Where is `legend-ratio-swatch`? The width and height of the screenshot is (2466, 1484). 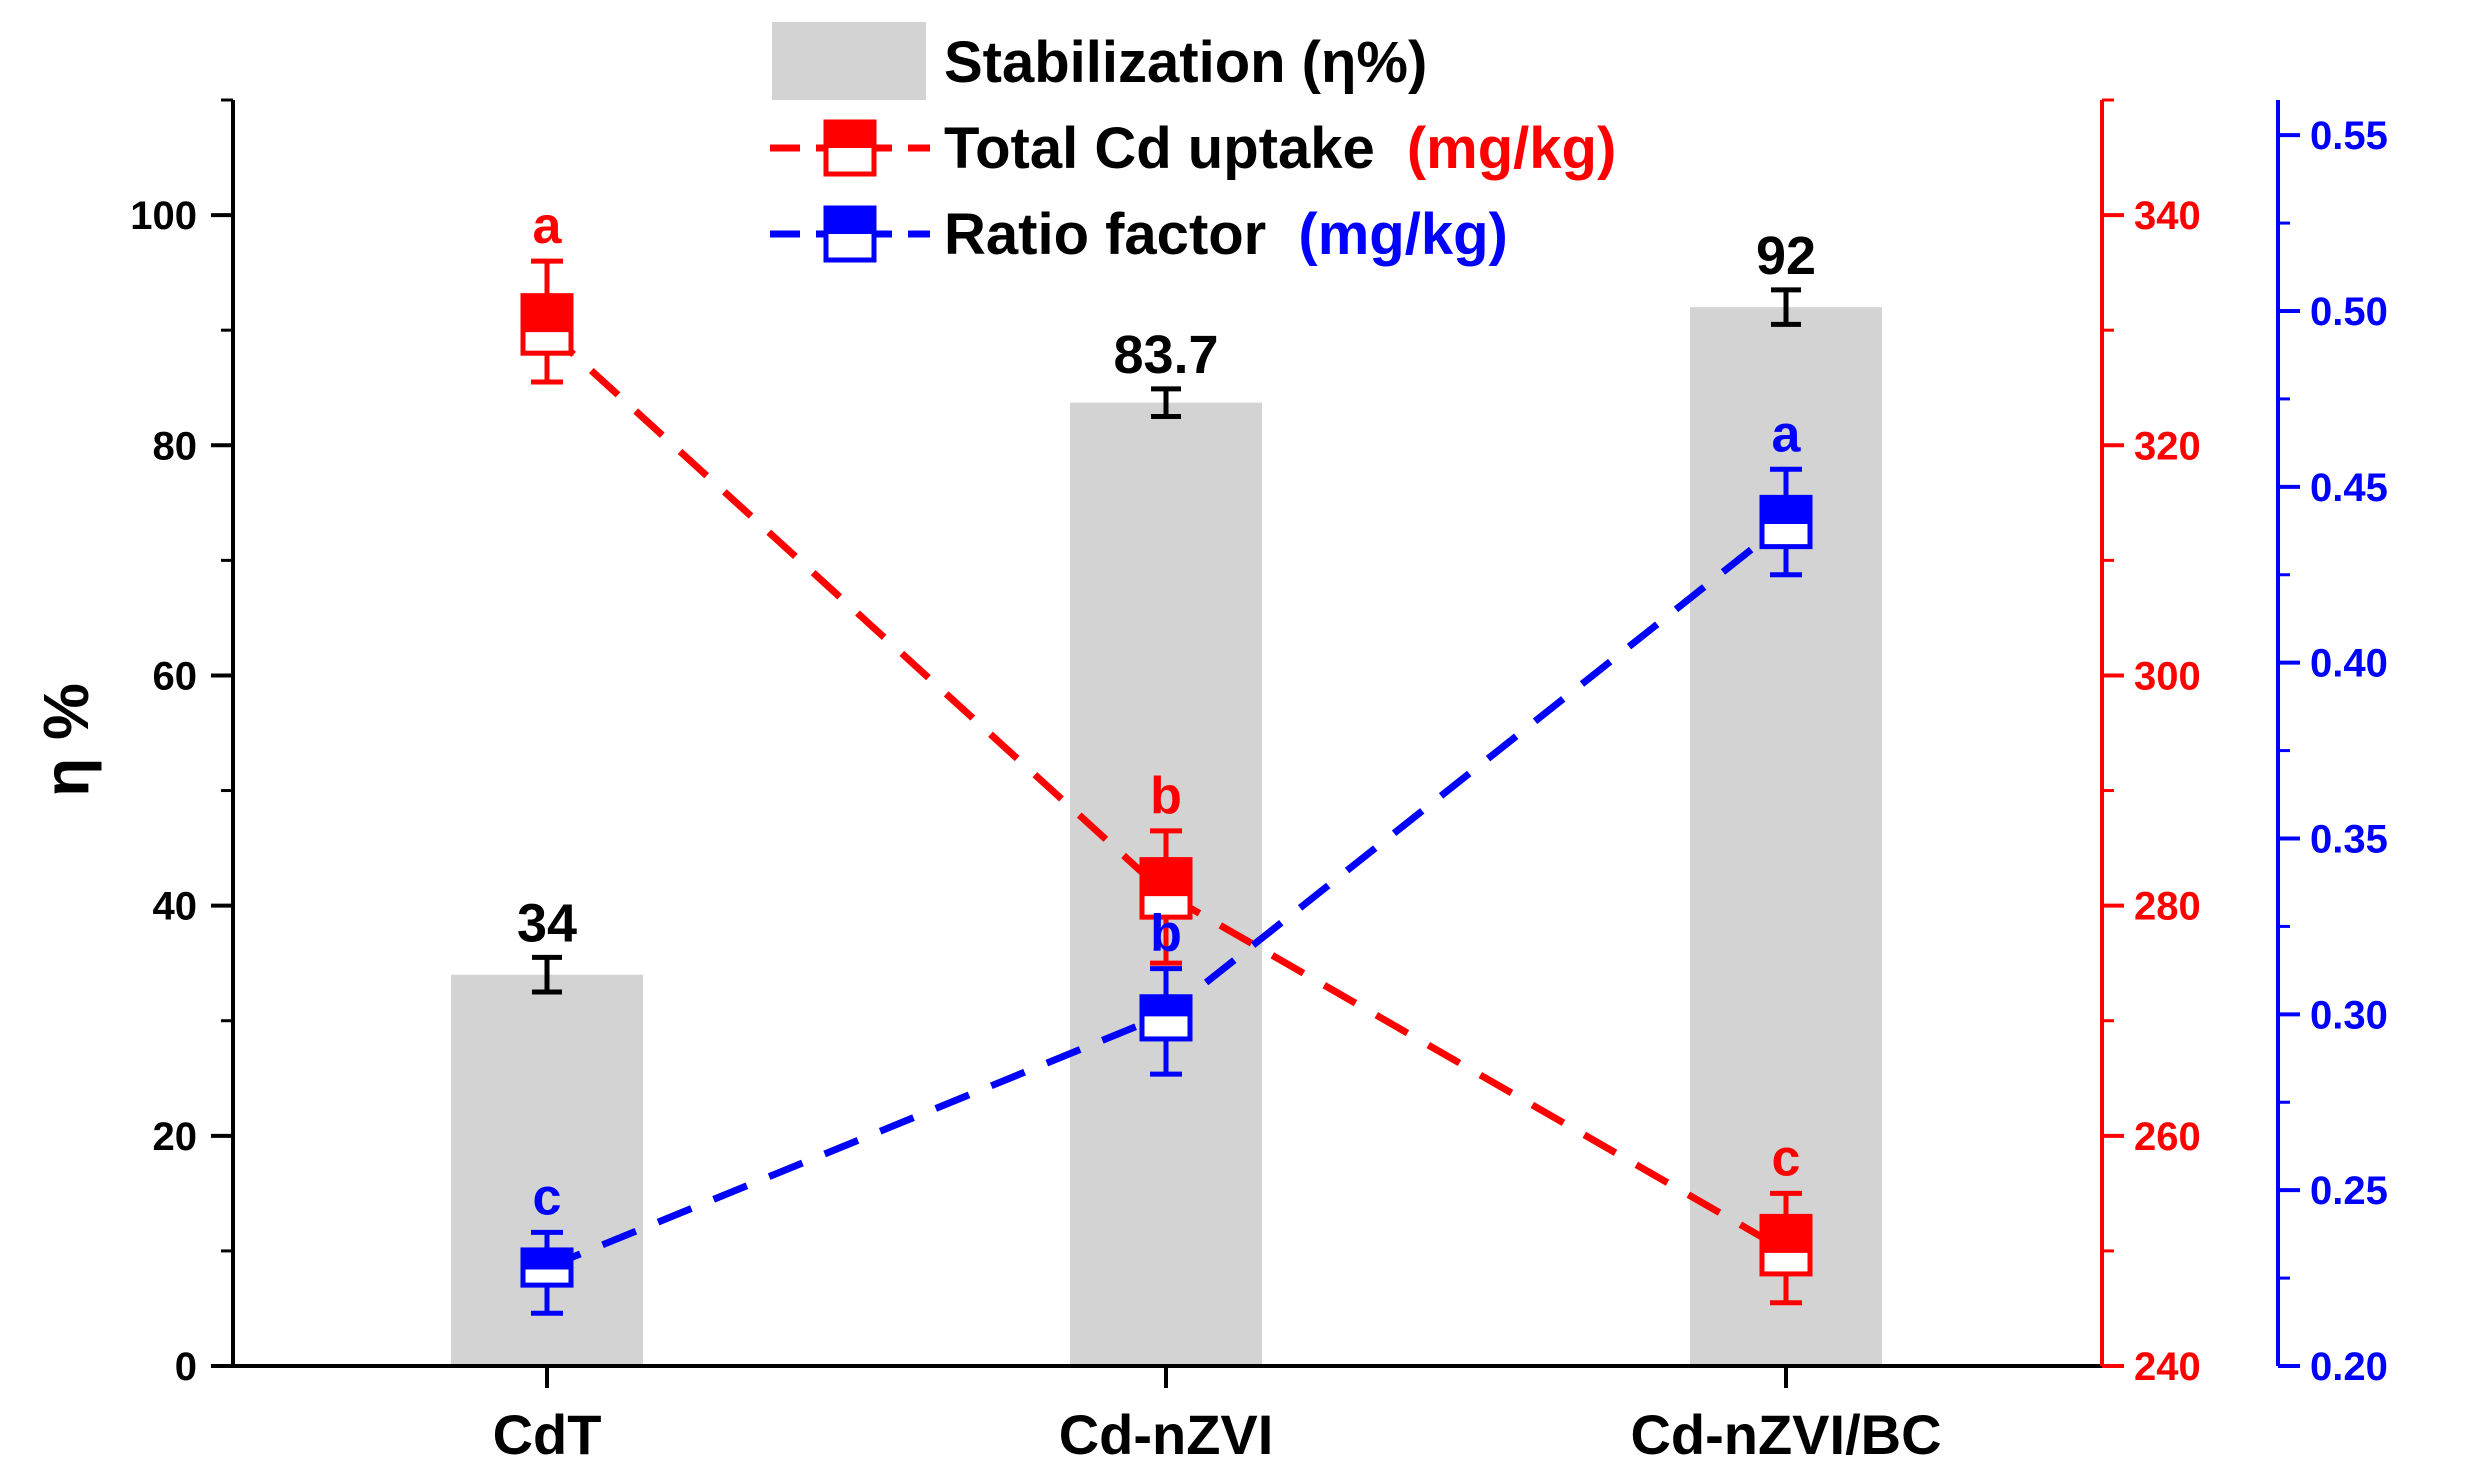
legend-ratio-swatch is located at coordinates (850, 234).